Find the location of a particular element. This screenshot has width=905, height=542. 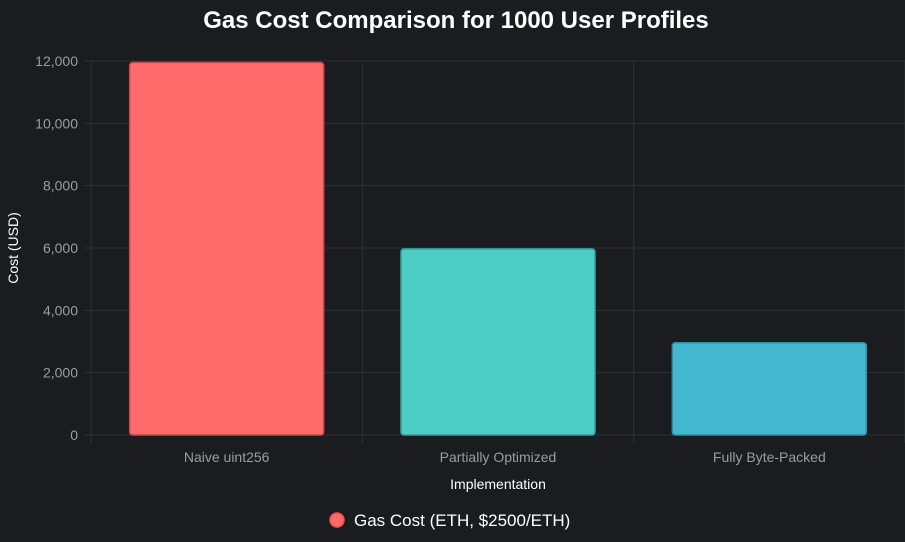

legend: Gas Cost (ETH, $2500/ETH) is located at coordinates (449, 520).